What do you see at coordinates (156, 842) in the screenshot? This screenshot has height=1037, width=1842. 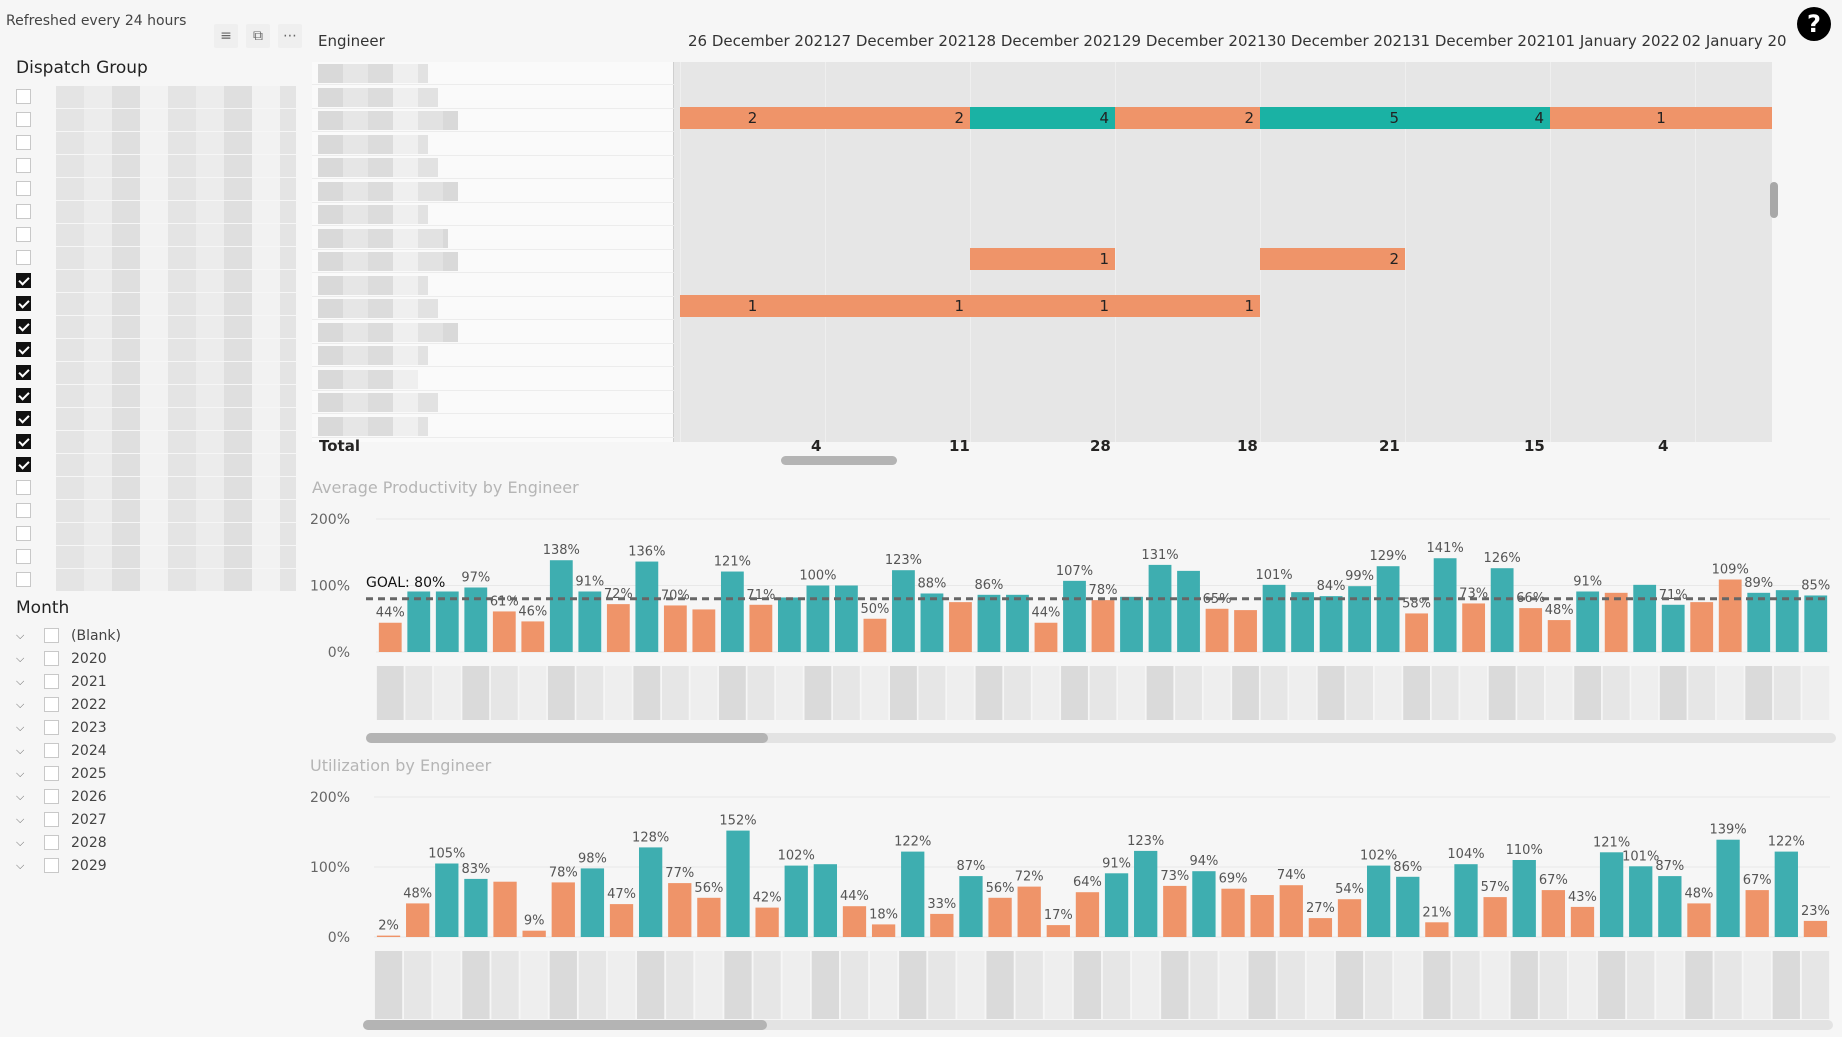 I see `month-item: ⌵ 2028` at bounding box center [156, 842].